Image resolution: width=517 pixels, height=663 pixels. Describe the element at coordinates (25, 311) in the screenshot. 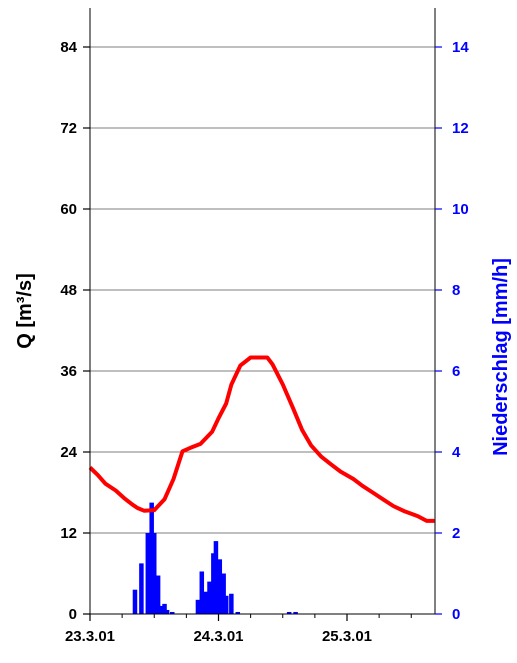

I see `y-axis-left-label: Q [m³/s]` at that location.